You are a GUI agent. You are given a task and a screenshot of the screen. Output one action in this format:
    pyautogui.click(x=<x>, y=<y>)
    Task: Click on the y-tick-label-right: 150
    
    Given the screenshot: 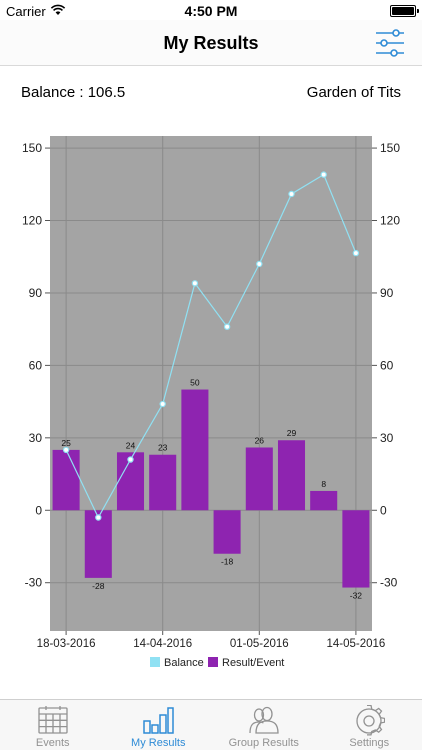 What is the action you would take?
    pyautogui.click(x=390, y=148)
    